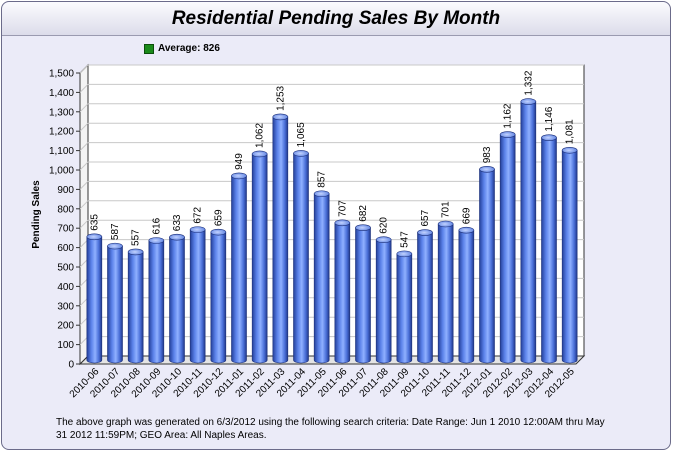 This screenshot has width=674, height=453. Describe the element at coordinates (384, 225) in the screenshot. I see `bar-value-label: 620` at that location.